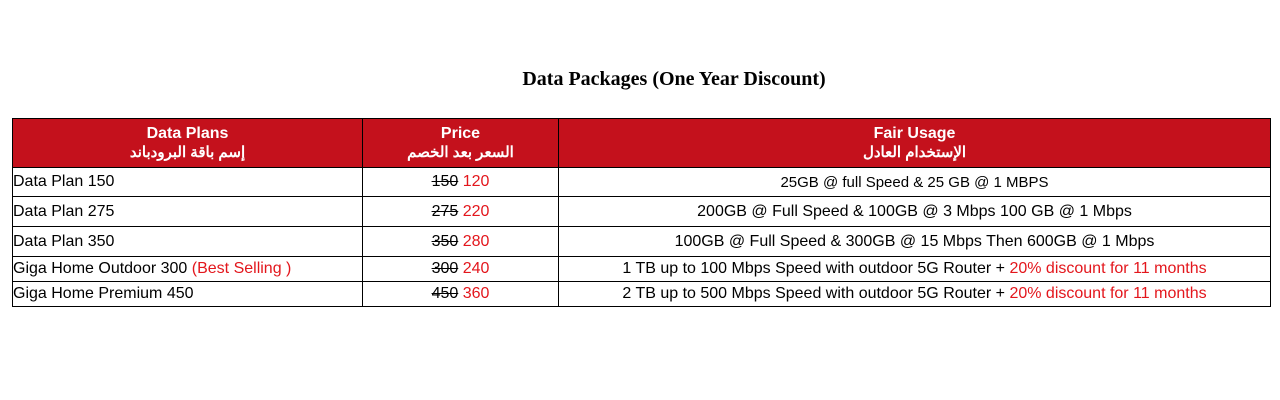 Image resolution: width=1280 pixels, height=400 pixels. Describe the element at coordinates (445, 268) in the screenshot. I see `old-price: 300` at that location.